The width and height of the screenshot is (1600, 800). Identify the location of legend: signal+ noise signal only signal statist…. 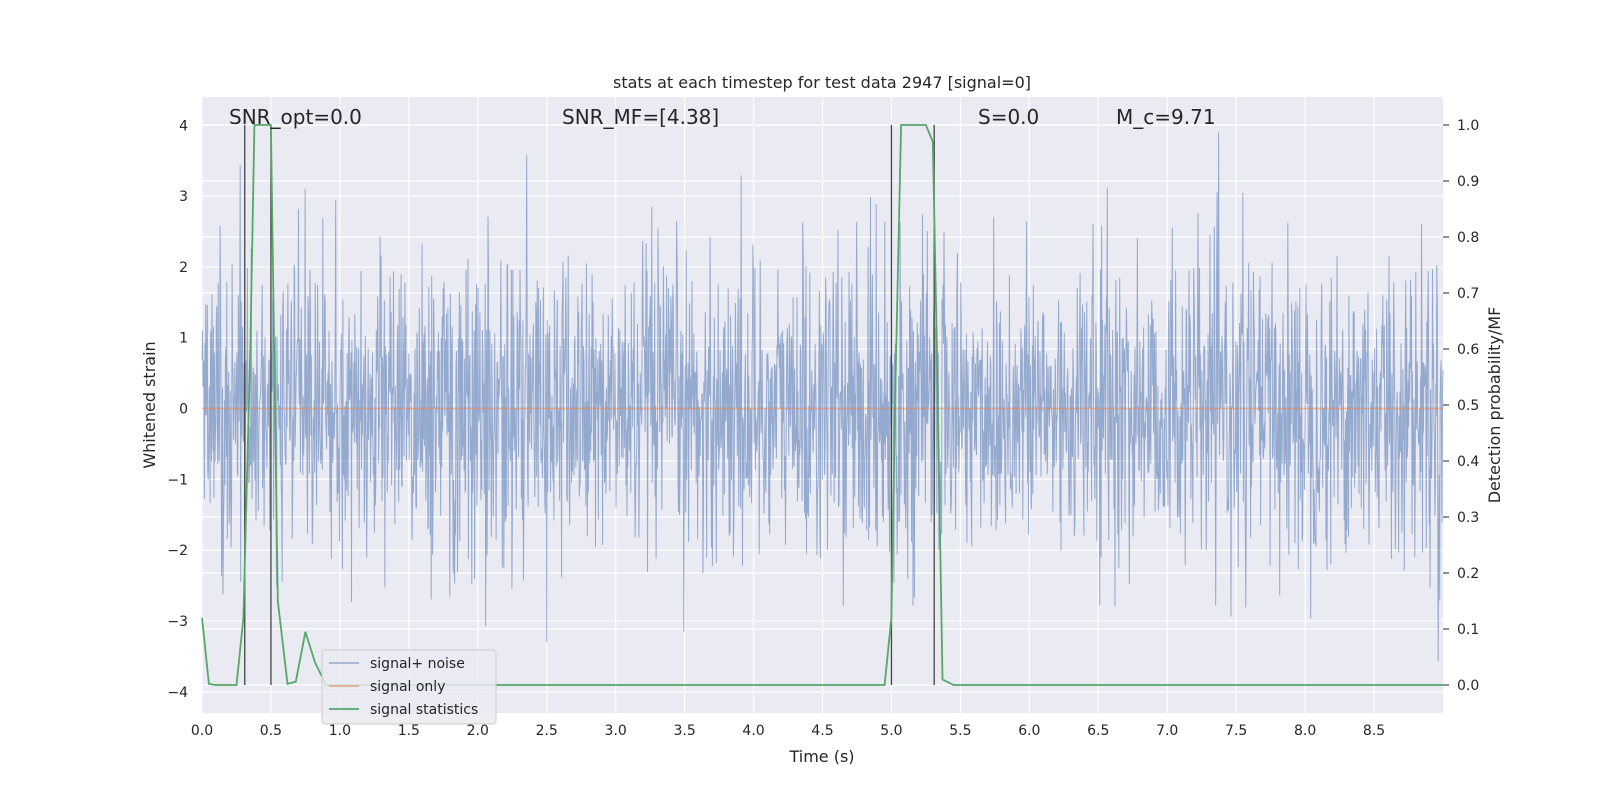
(409, 687).